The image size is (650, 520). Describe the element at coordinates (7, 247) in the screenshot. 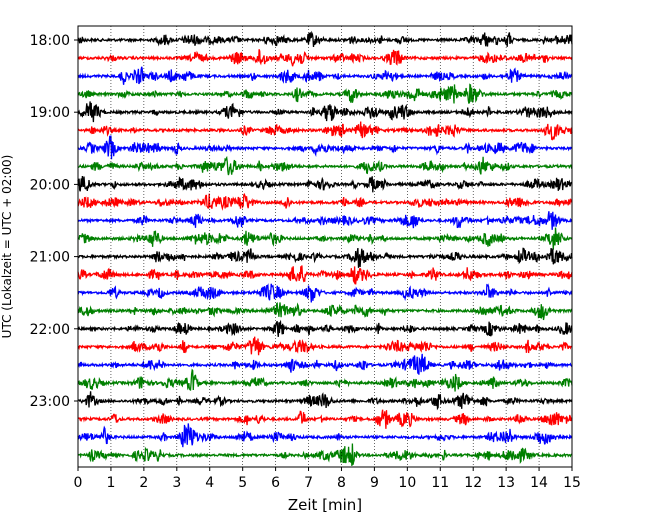

I see `y-axis-label: UTC (Lokalzeit = UTC + 02:00)` at that location.